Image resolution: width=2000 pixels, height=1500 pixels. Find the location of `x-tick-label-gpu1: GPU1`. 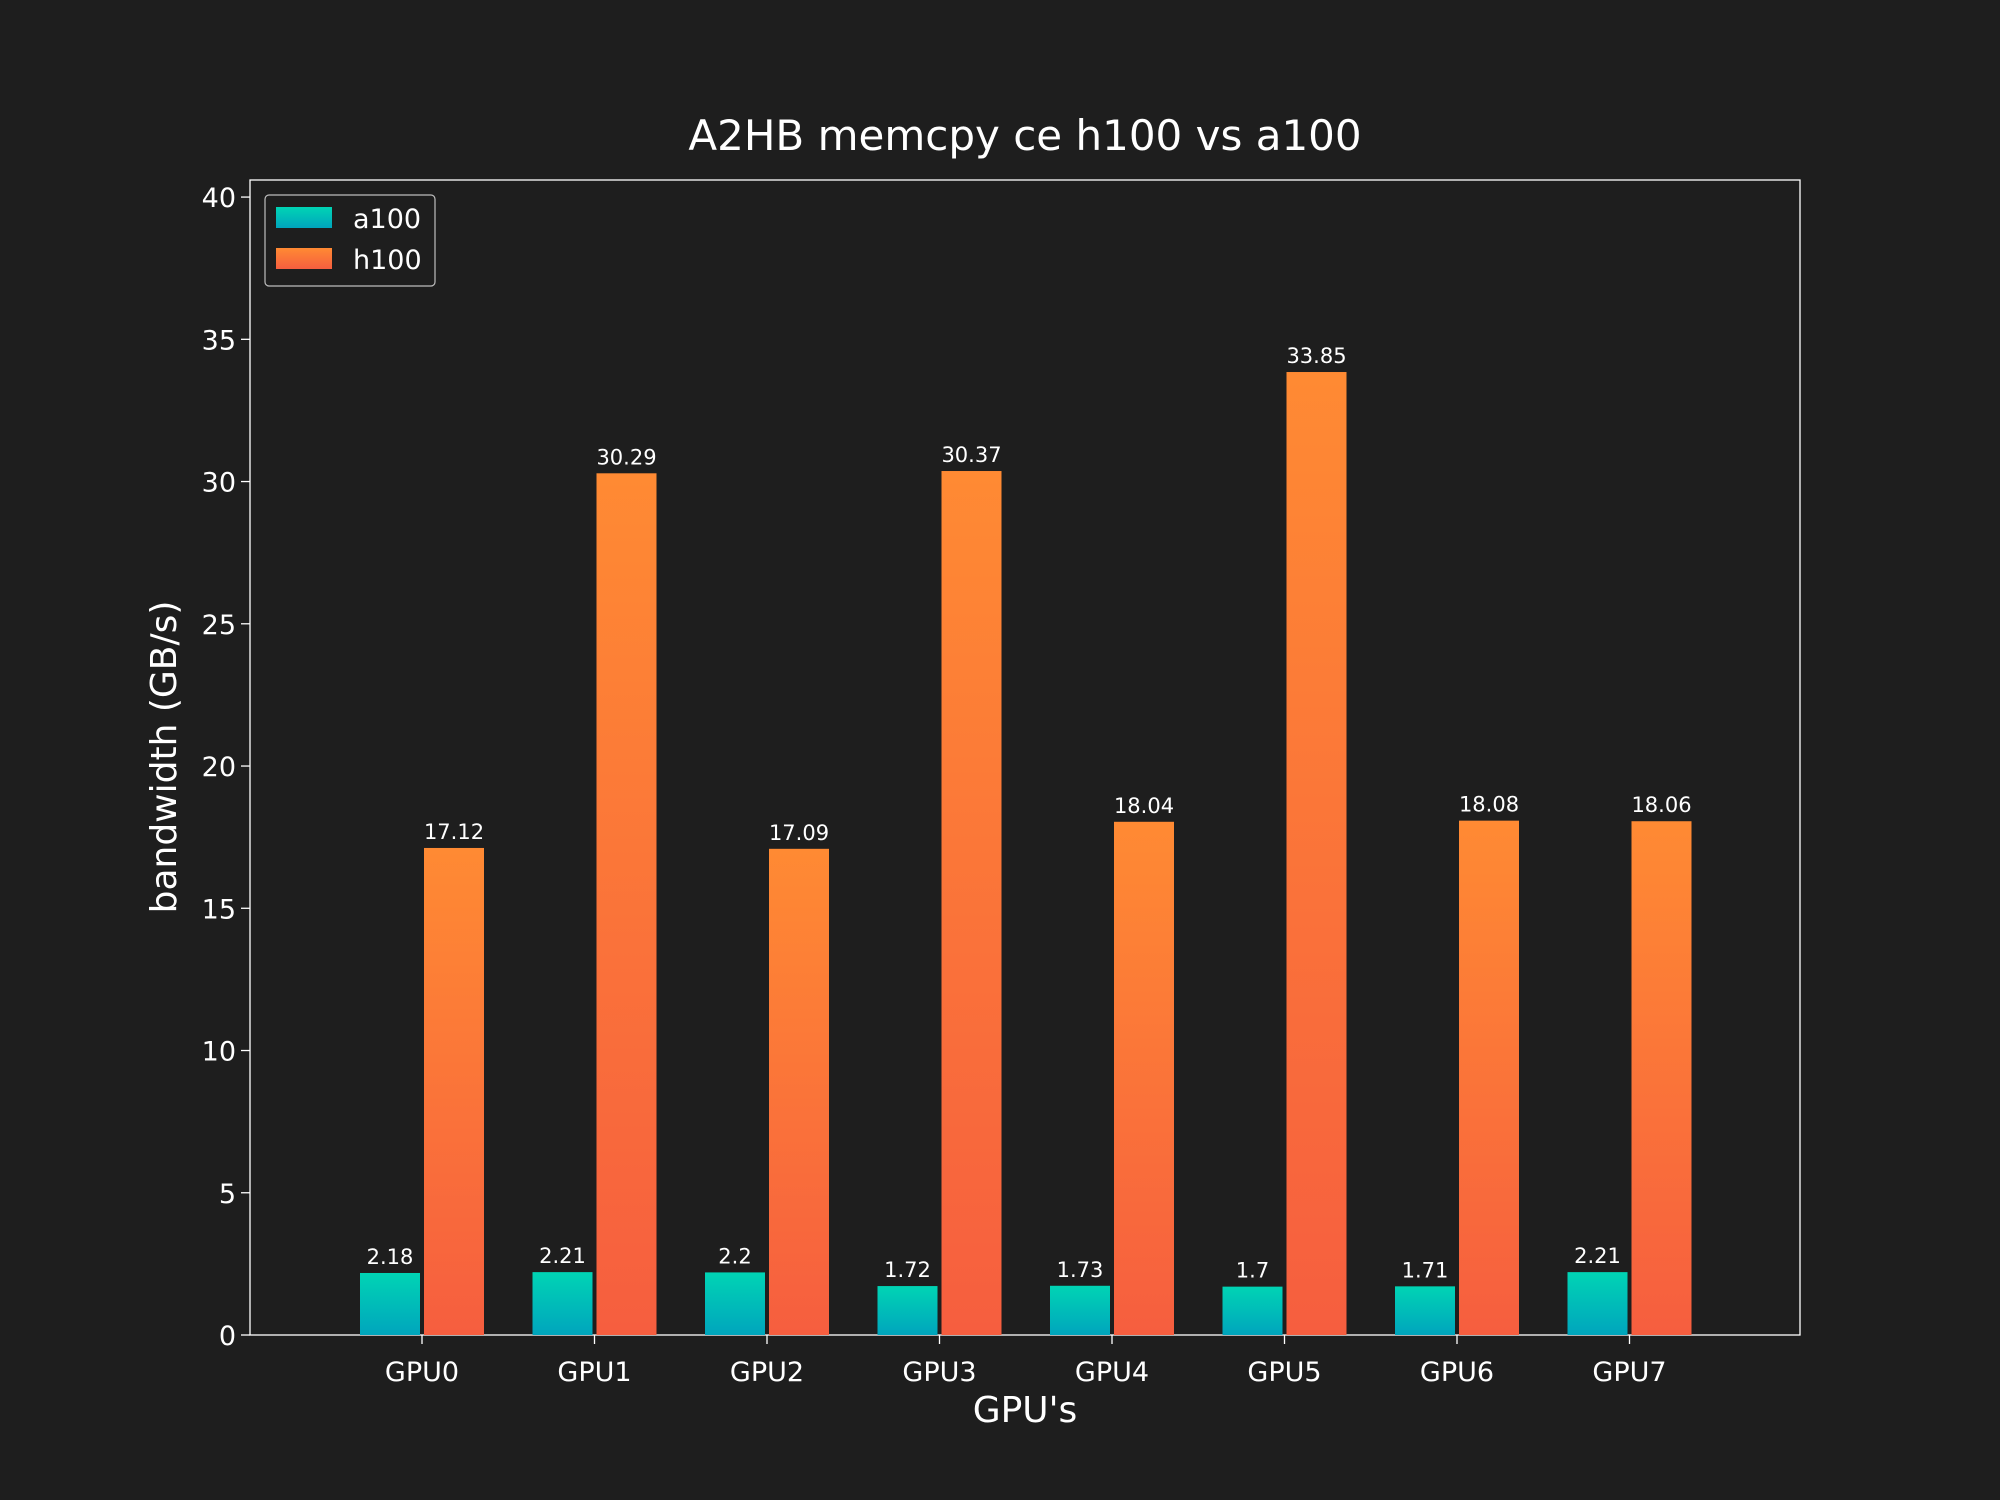

x-tick-label-gpu1: GPU1 is located at coordinates (594, 1372).